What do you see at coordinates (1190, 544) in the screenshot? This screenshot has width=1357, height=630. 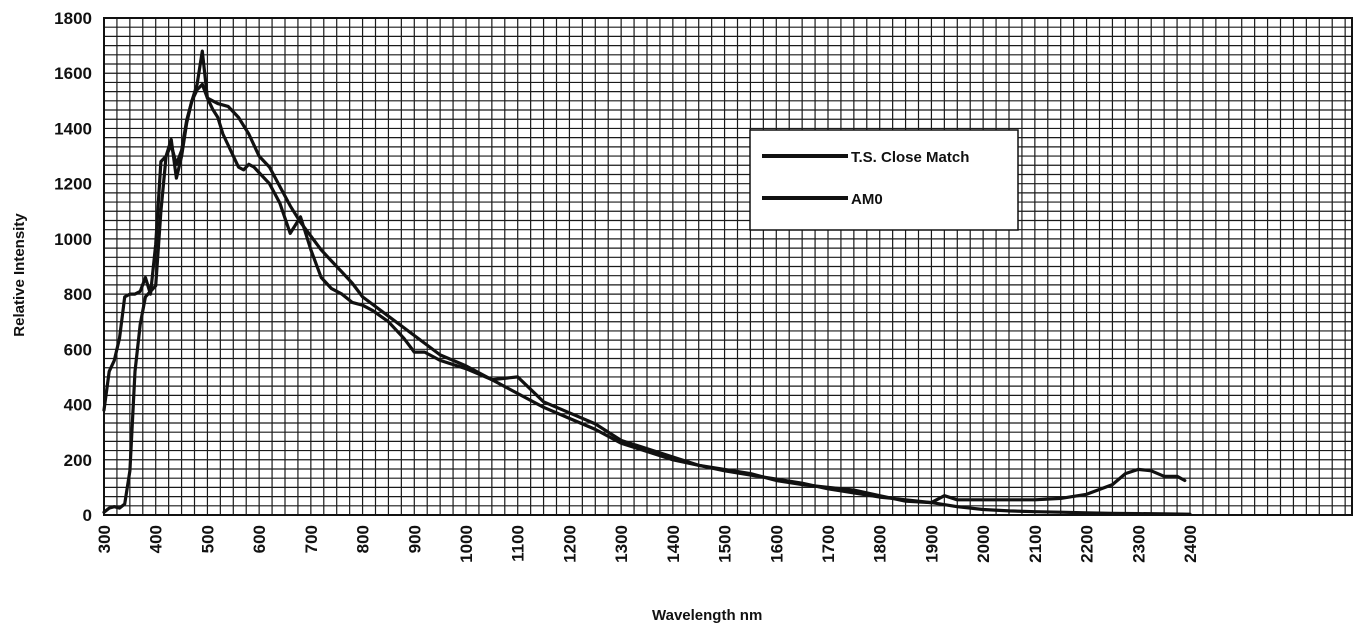 I see `x-tick-label: 2400` at bounding box center [1190, 544].